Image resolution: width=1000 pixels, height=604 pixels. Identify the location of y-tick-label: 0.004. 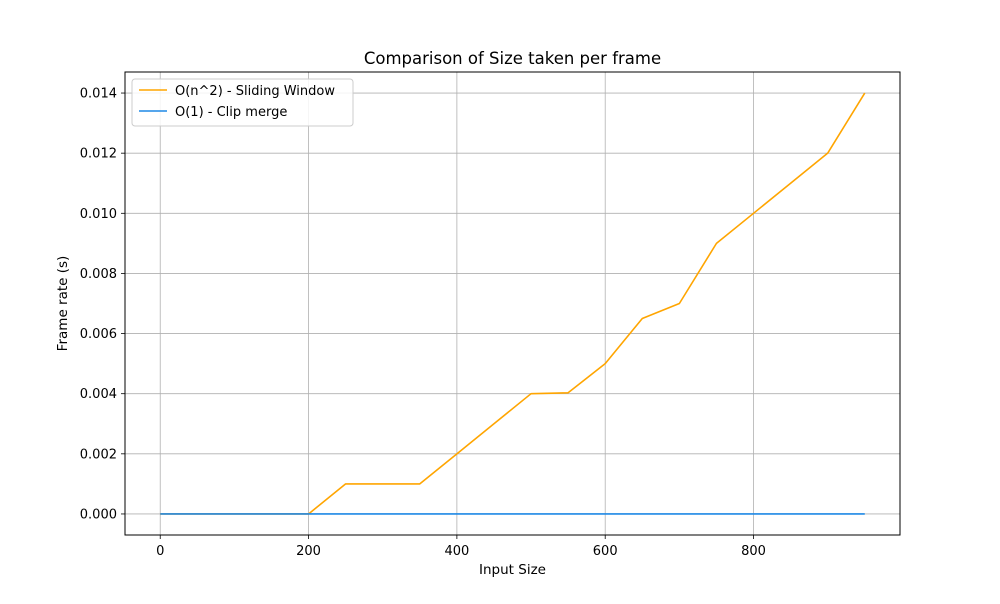
(98, 394).